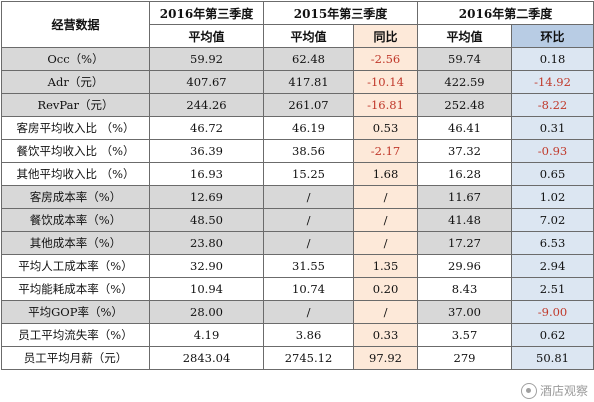 Image resolution: width=594 pixels, height=402 pixels. Describe the element at coordinates (385, 266) in the screenshot. I see `cell-yoy: 1.35` at that location.